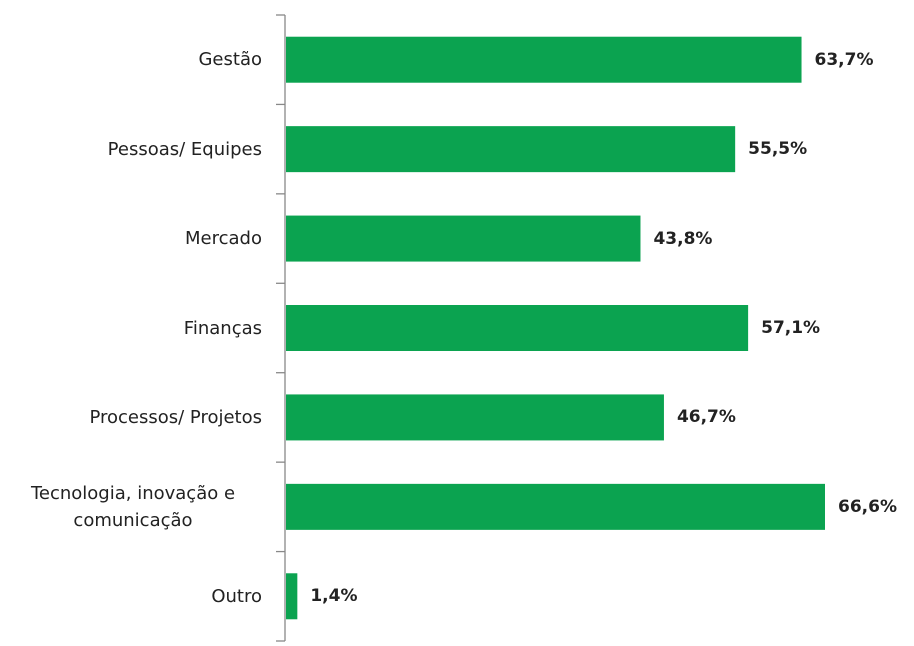  I want to click on value-label: 57,1%, so click(790, 328).